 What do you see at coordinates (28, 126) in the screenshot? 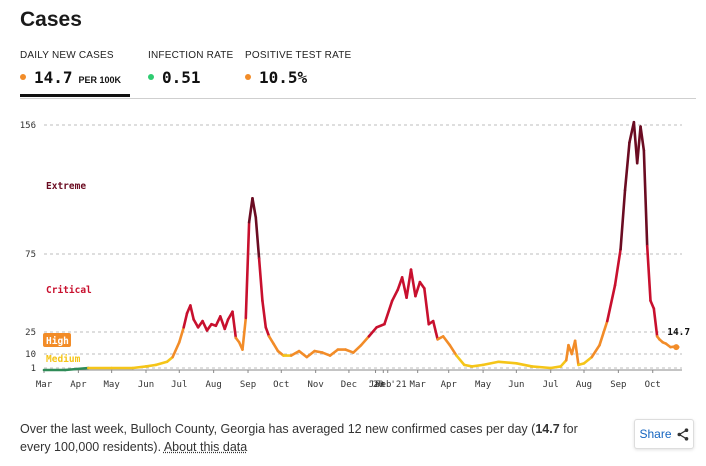
I see `y-tick-label: 156` at bounding box center [28, 126].